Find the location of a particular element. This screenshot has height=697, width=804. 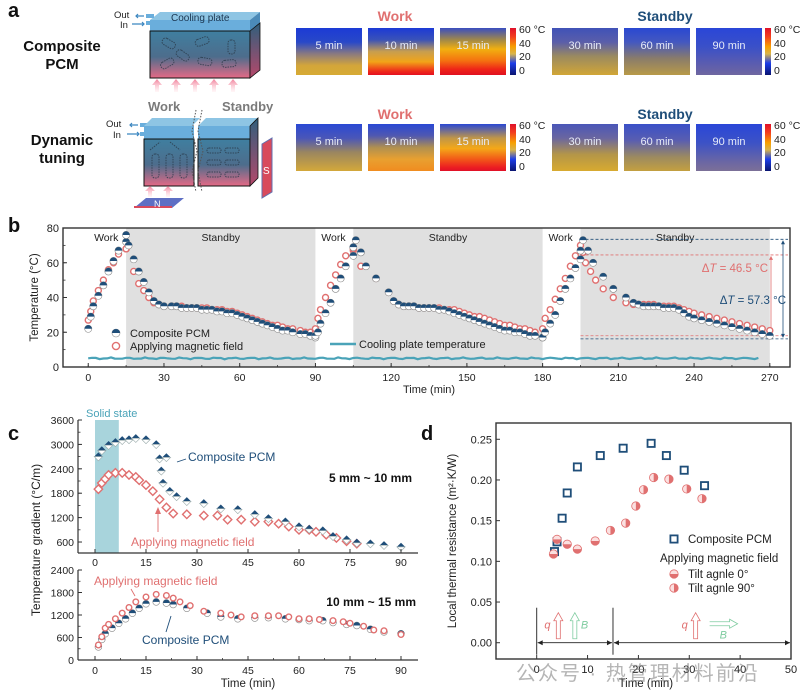

y-tick-label: 0.20 is located at coordinates (481, 481).